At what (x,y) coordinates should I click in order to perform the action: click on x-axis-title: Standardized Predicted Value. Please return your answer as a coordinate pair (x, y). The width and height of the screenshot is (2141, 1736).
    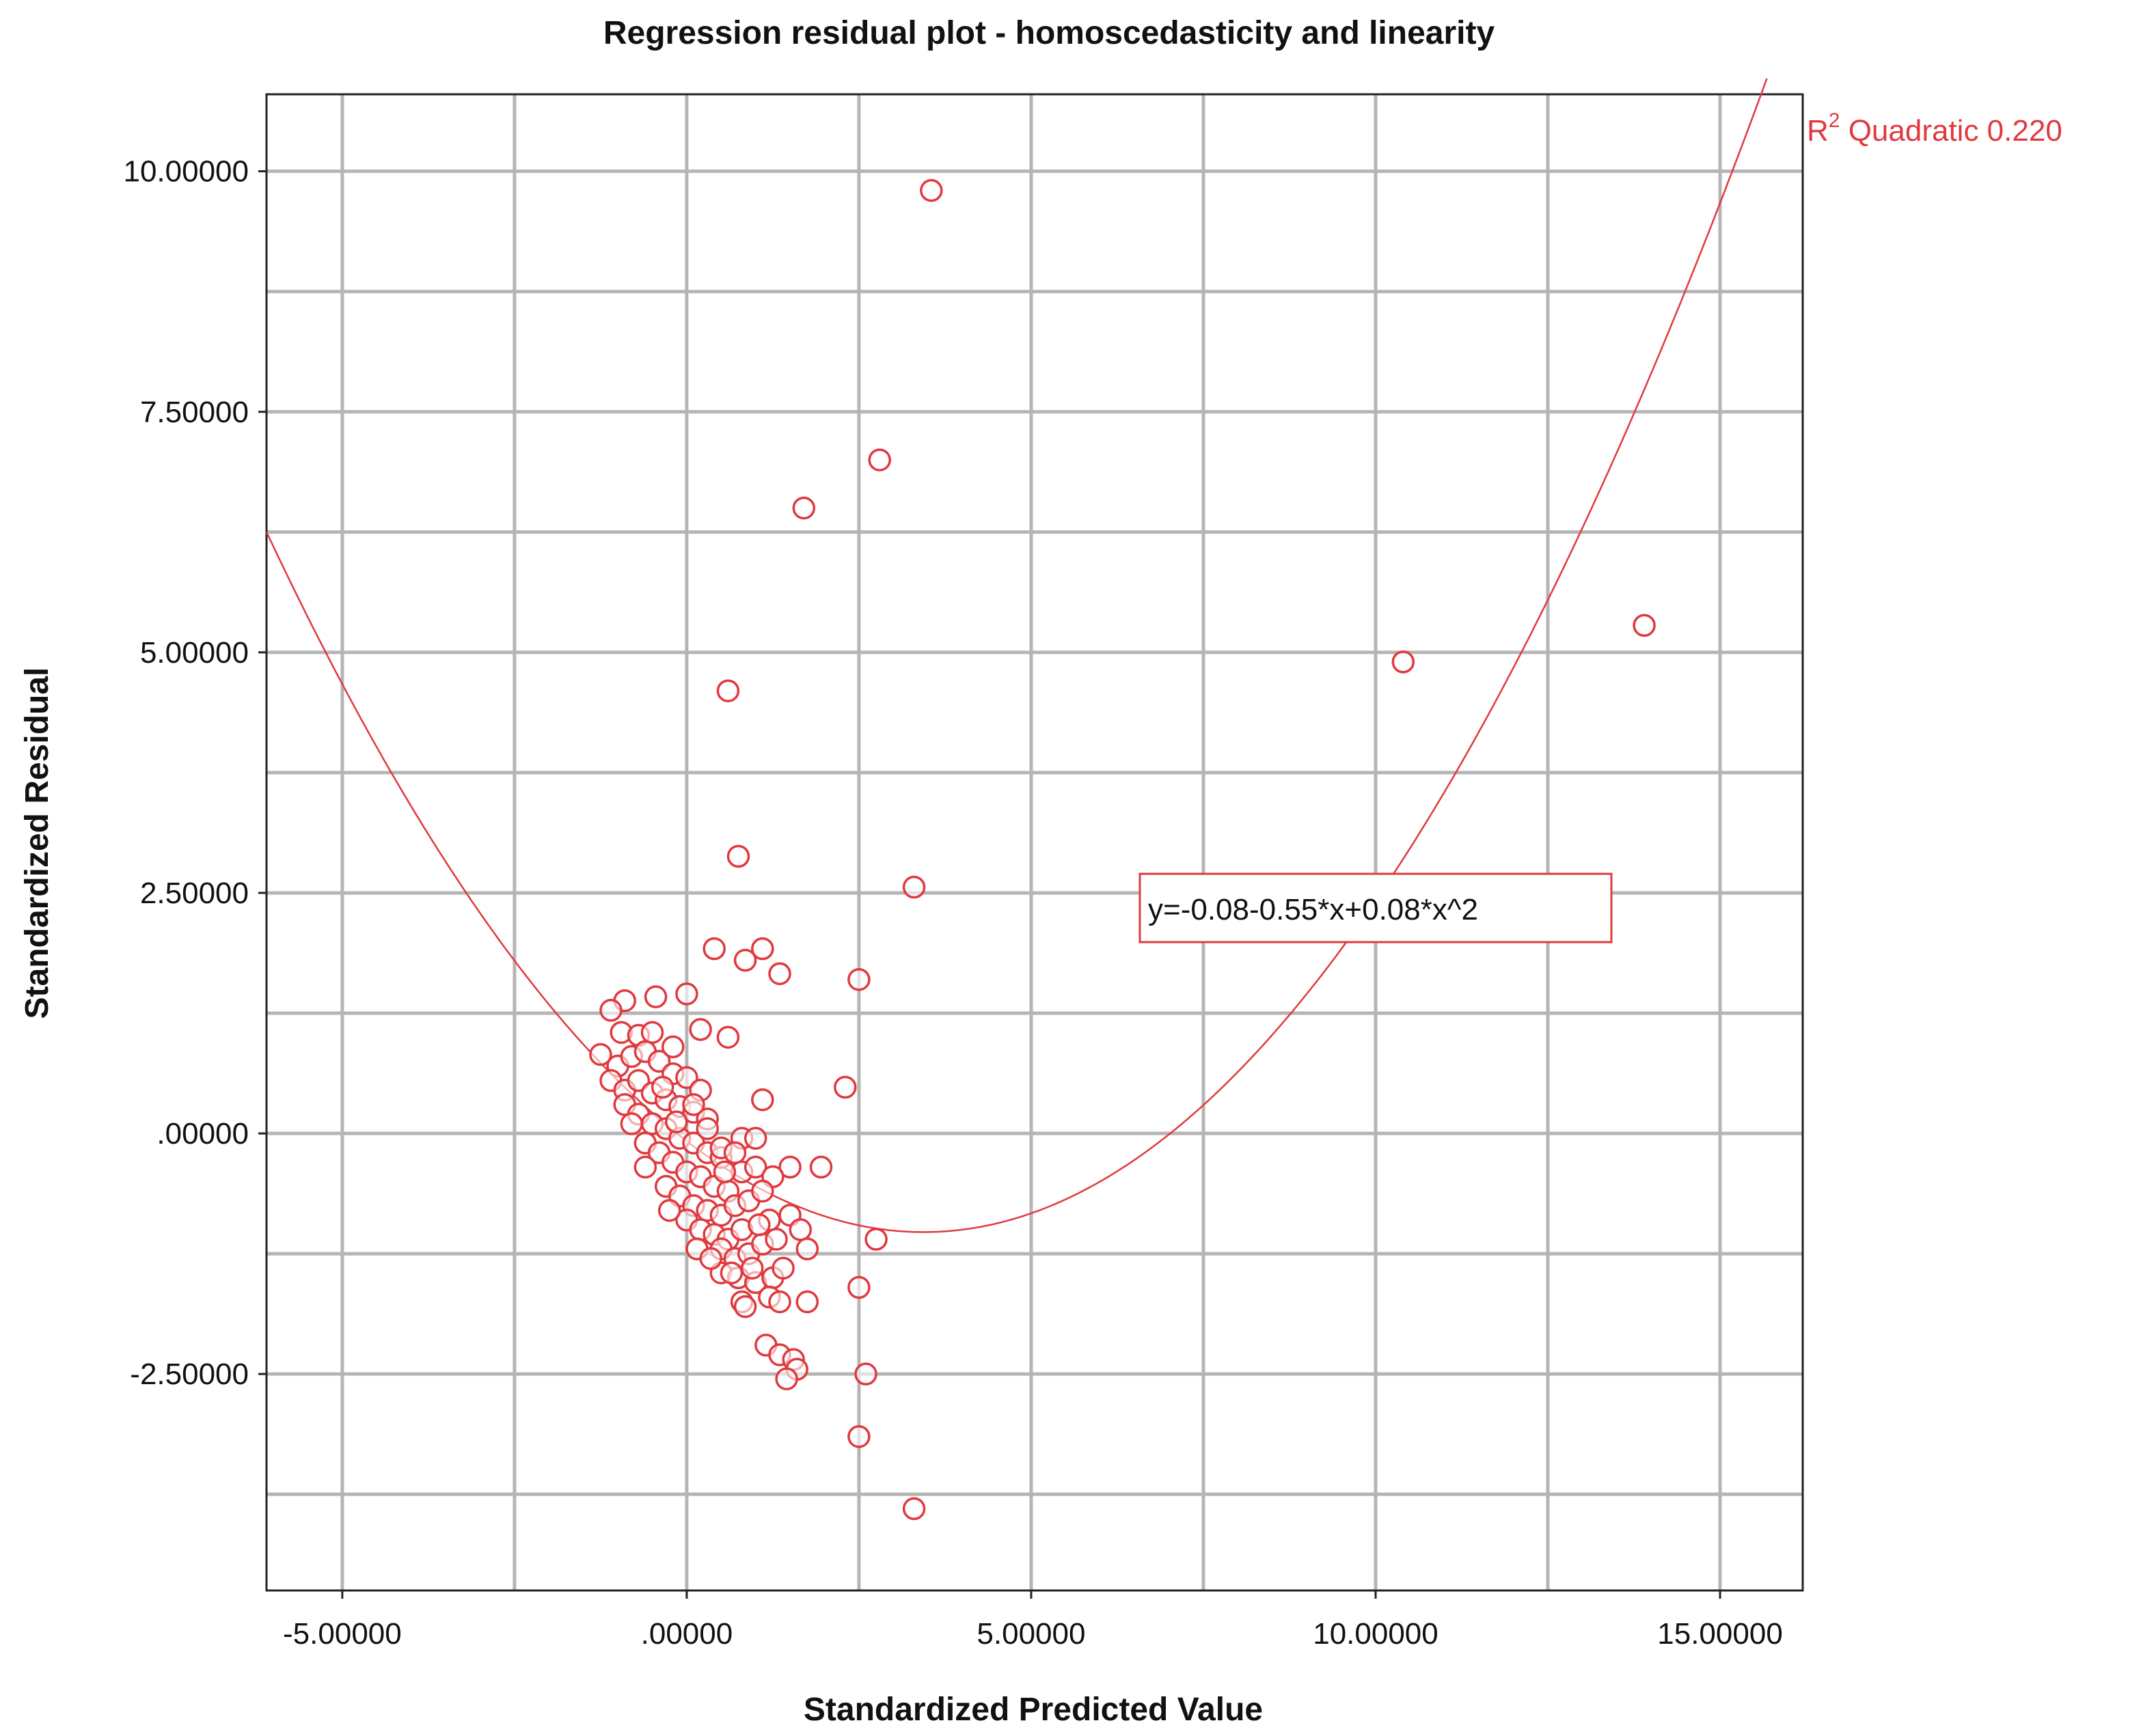
    Looking at the image, I should click on (1033, 1710).